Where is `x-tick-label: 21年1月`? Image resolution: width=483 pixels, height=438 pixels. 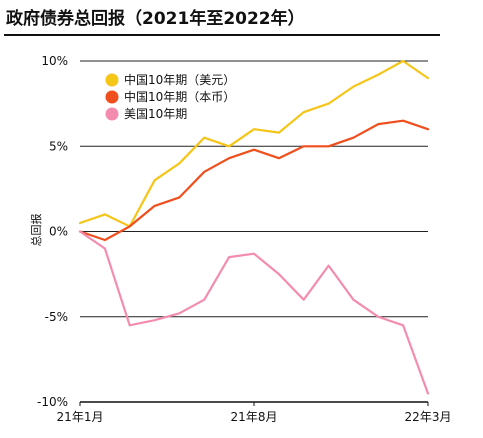
x-tick-label: 21年1月 is located at coordinates (80, 417).